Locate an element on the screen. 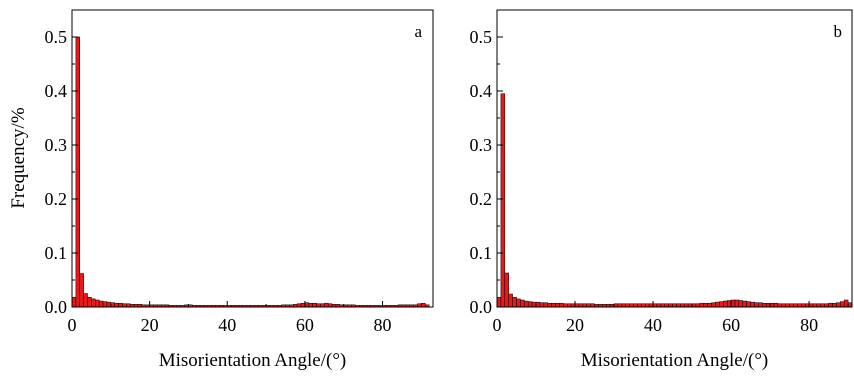 This screenshot has width=854, height=379. panel-a-y-tick-label: 0.2 is located at coordinates (56, 199).